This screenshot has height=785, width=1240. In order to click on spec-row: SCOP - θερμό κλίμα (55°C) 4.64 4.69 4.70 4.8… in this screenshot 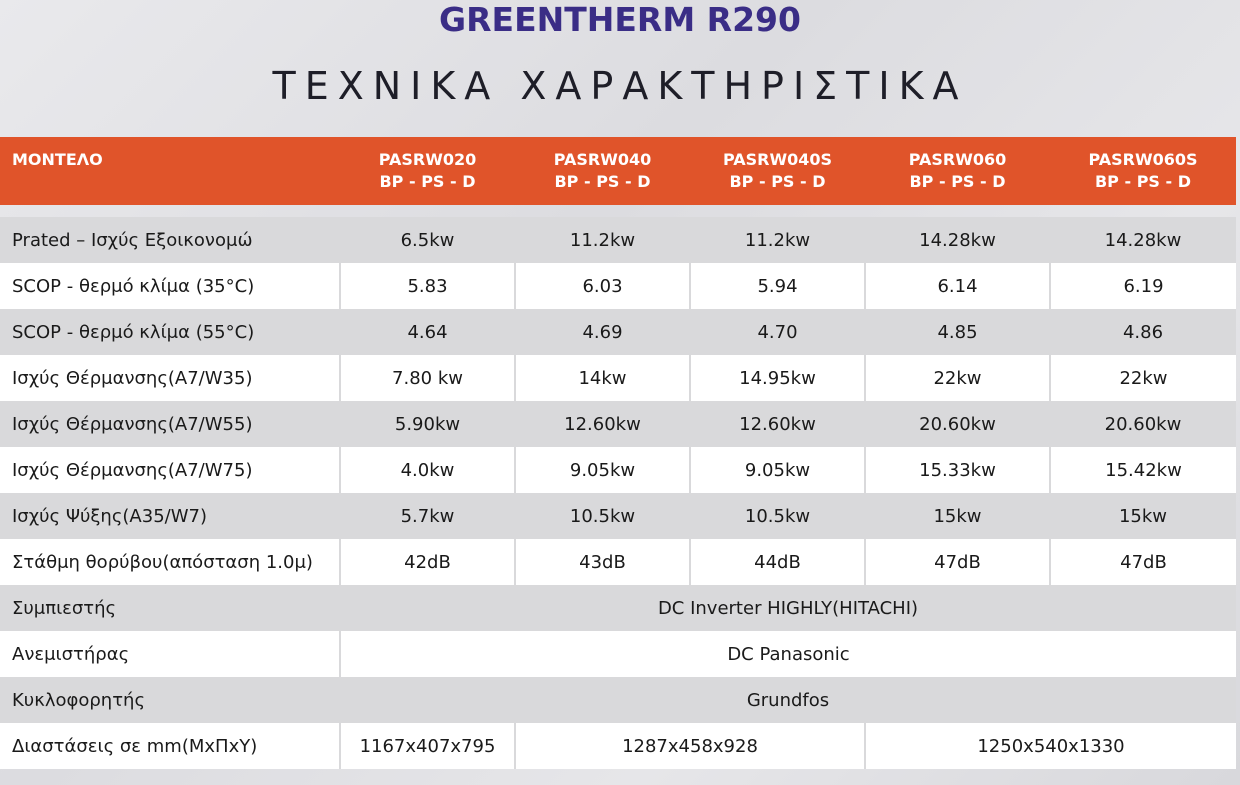, I will do `click(618, 332)`.